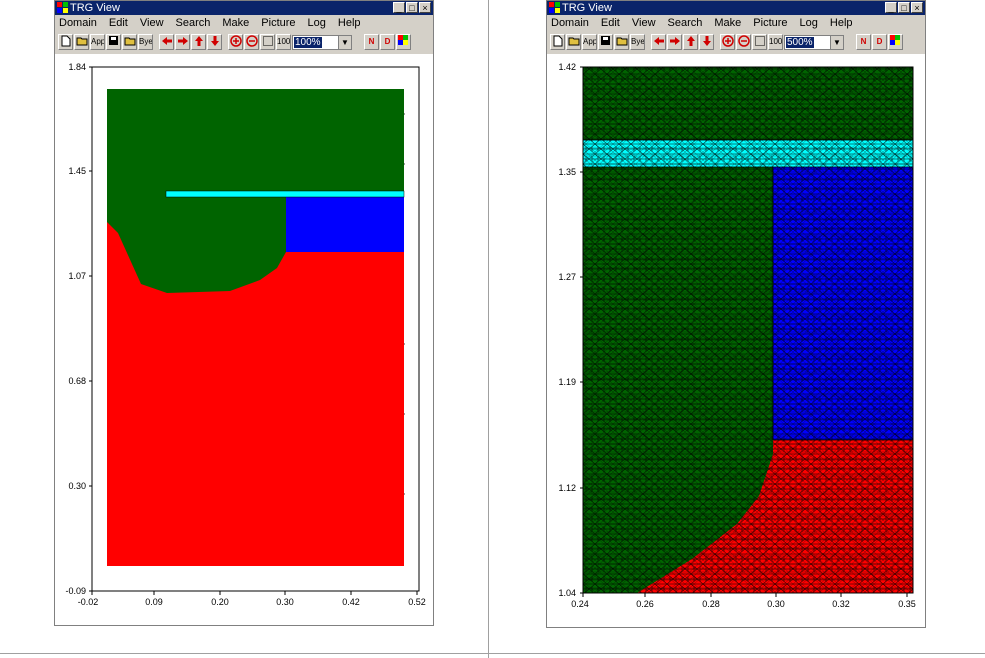 This screenshot has width=985, height=658. I want to click on y-tick-label: 1.35, so click(567, 172).